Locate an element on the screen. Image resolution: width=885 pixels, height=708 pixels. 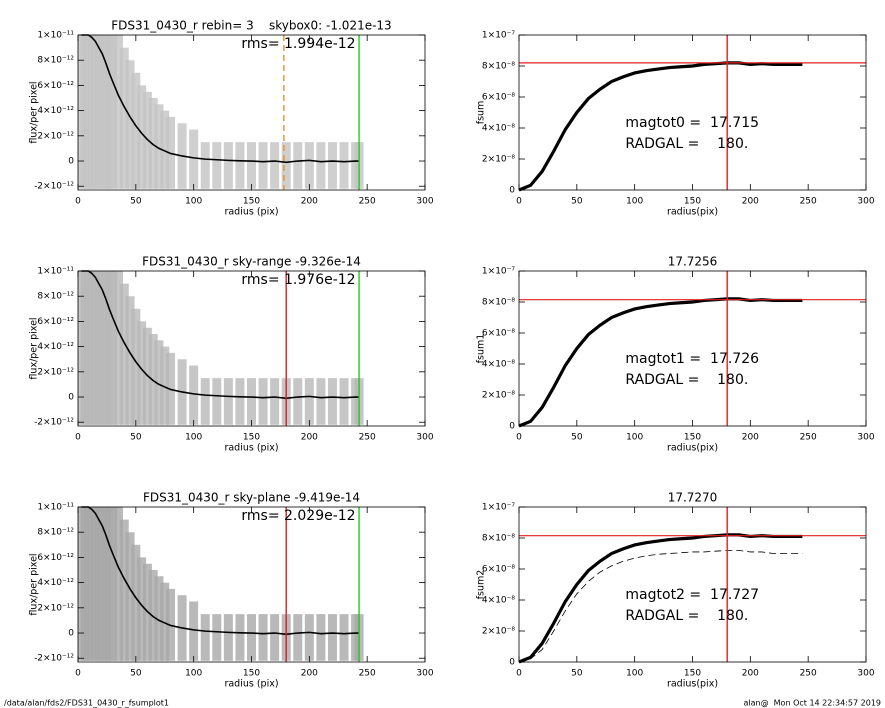
y-axis-label: fsum is located at coordinates (481, 113).